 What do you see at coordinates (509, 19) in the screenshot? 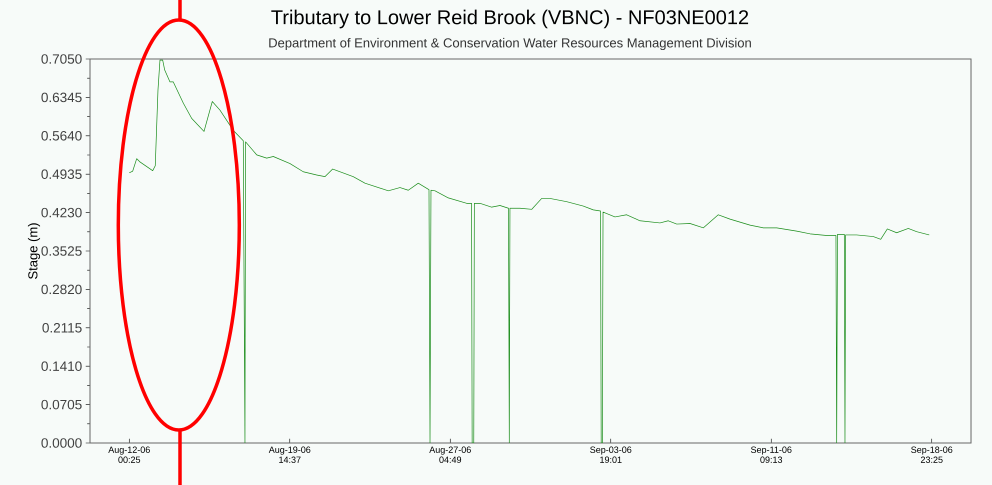
I see `chart-title: Tributary to Lower Reid Brook (VBNC) - NF03NE0012` at bounding box center [509, 19].